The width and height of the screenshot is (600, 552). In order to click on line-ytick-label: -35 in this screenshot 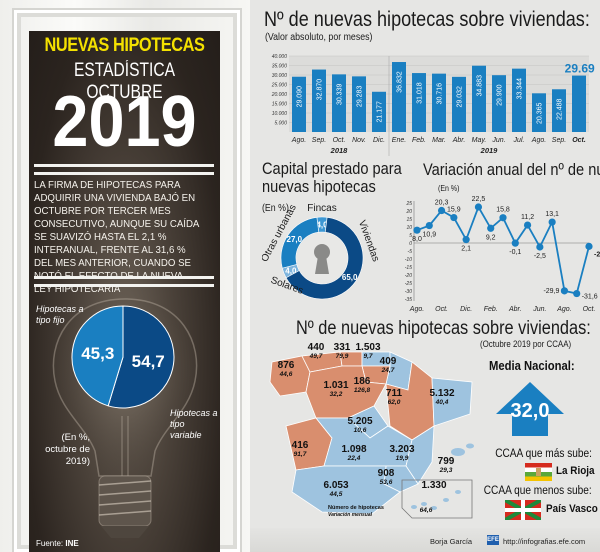, I will do `click(408, 300)`.